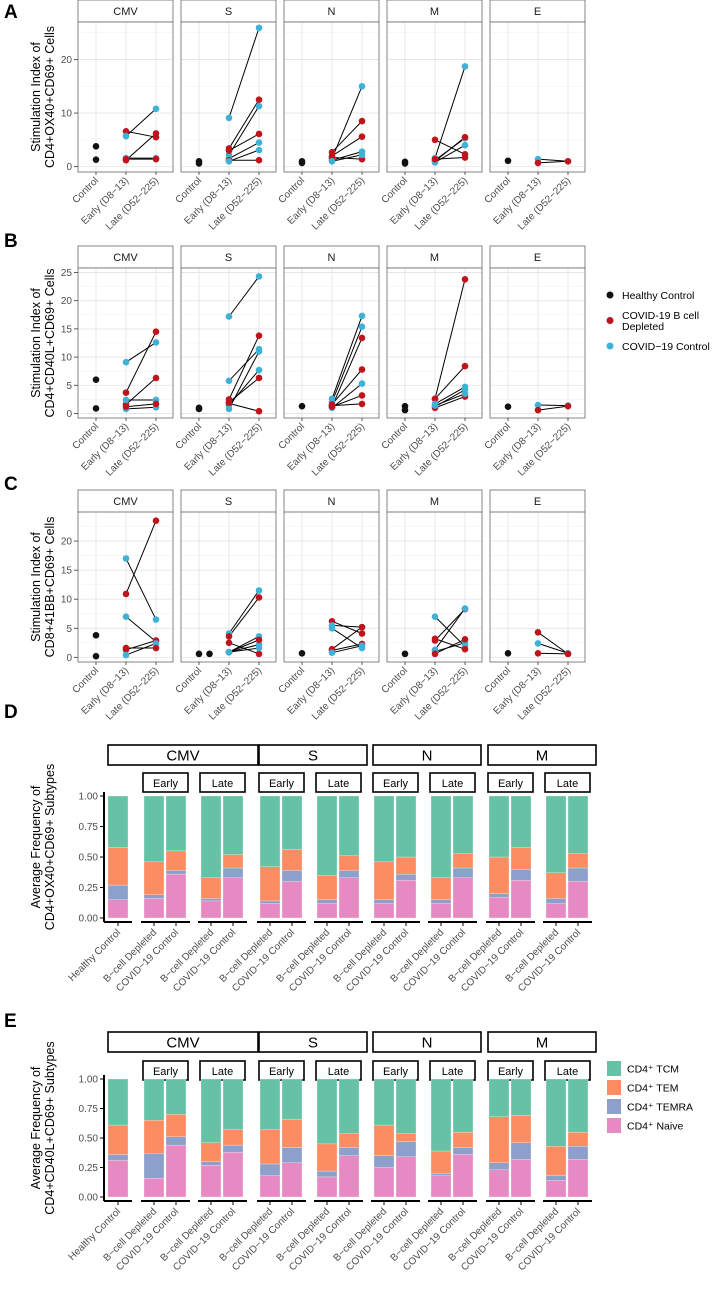 This screenshot has width=714, height=1289. What do you see at coordinates (50, 1127) in the screenshot?
I see `y-axis-label-line2: CD4+CD40L+CD69+ Subtypes` at bounding box center [50, 1127].